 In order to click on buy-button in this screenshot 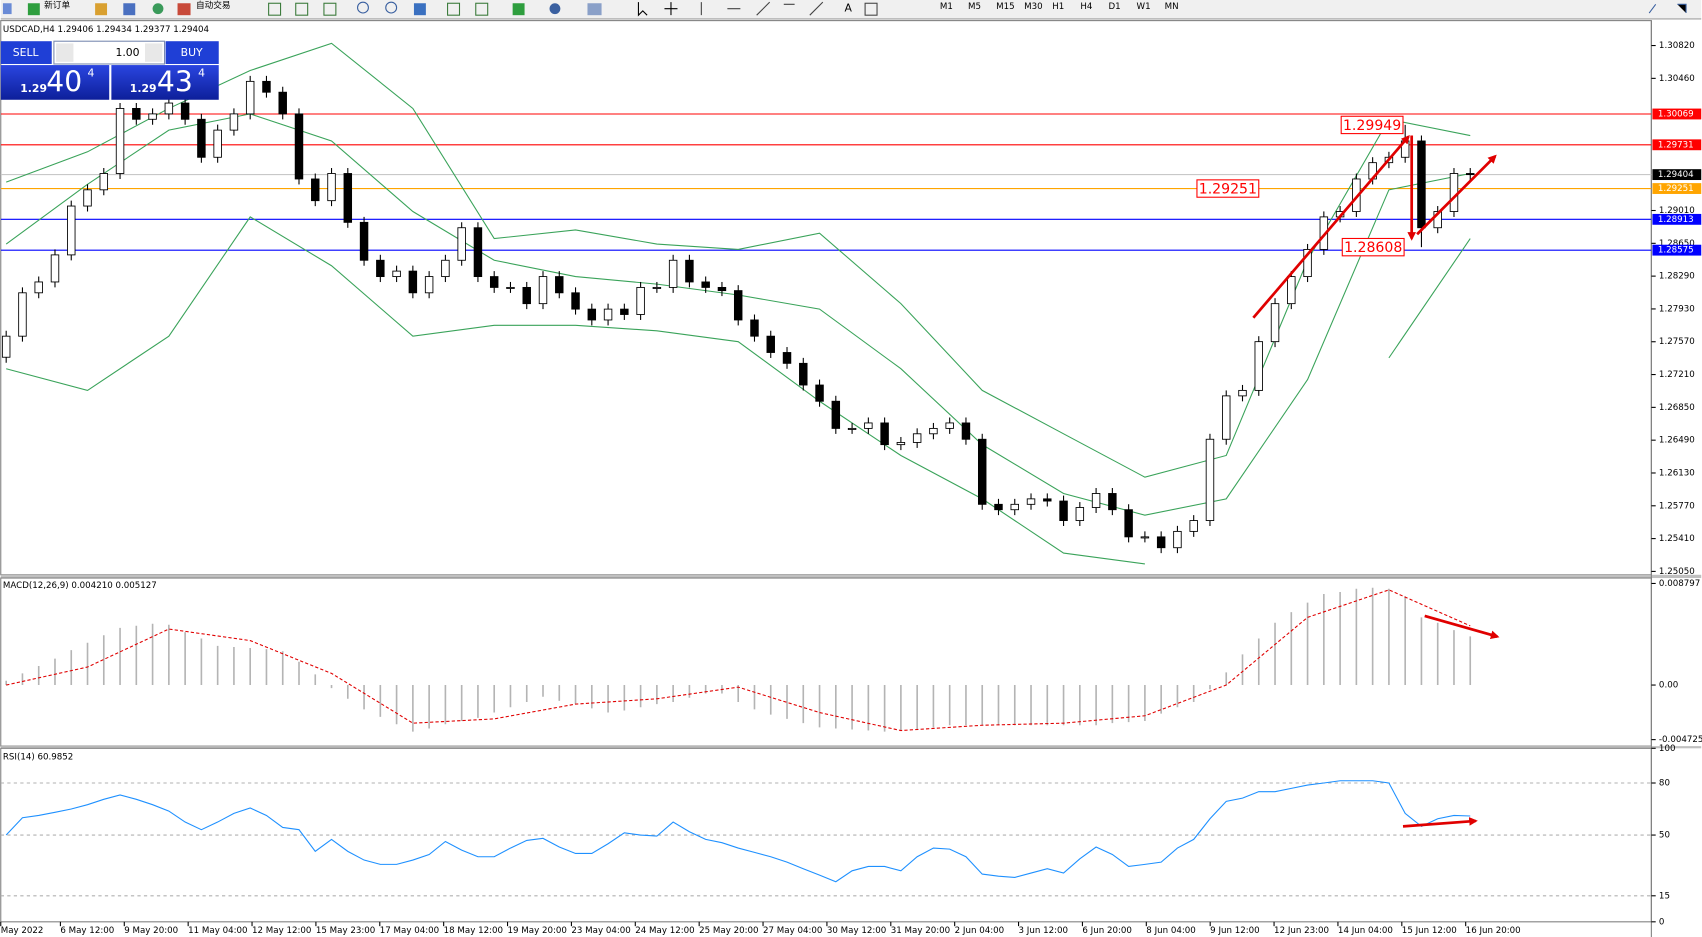, I will do `click(192, 52)`.